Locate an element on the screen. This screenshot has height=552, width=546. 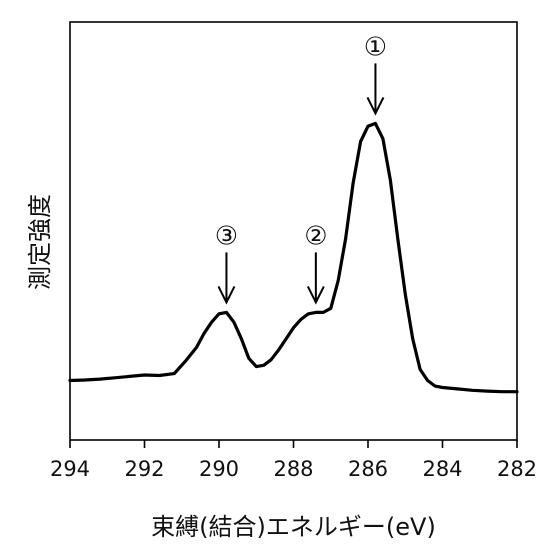
x-tick-label: 294 is located at coordinates (70, 469).